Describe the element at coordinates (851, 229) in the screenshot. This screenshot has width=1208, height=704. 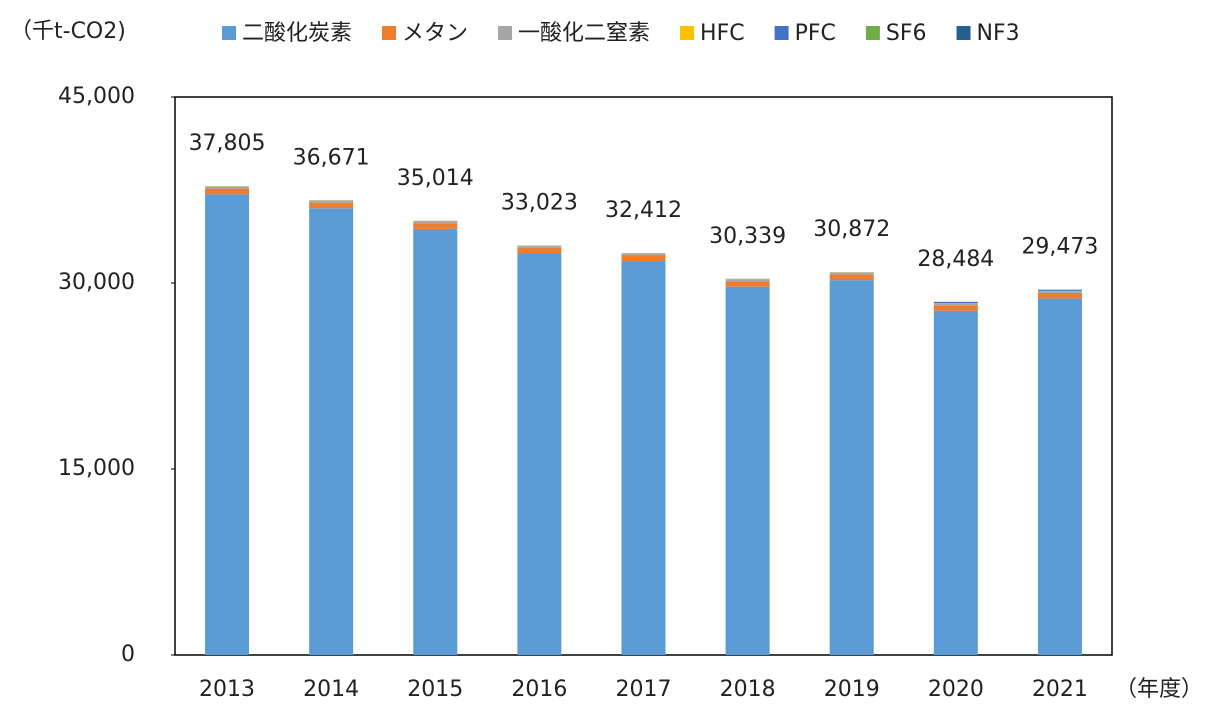
I see `total-label: 30,872` at that location.